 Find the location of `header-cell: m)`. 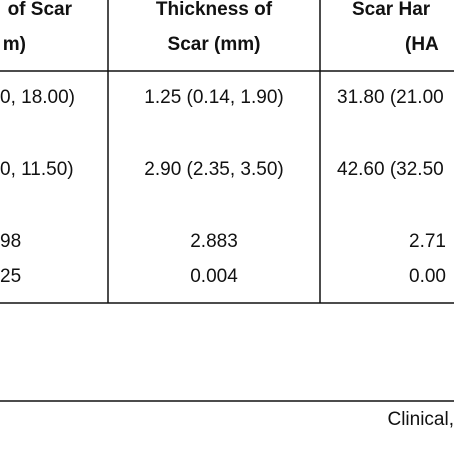

header-cell: m) is located at coordinates (14, 44).